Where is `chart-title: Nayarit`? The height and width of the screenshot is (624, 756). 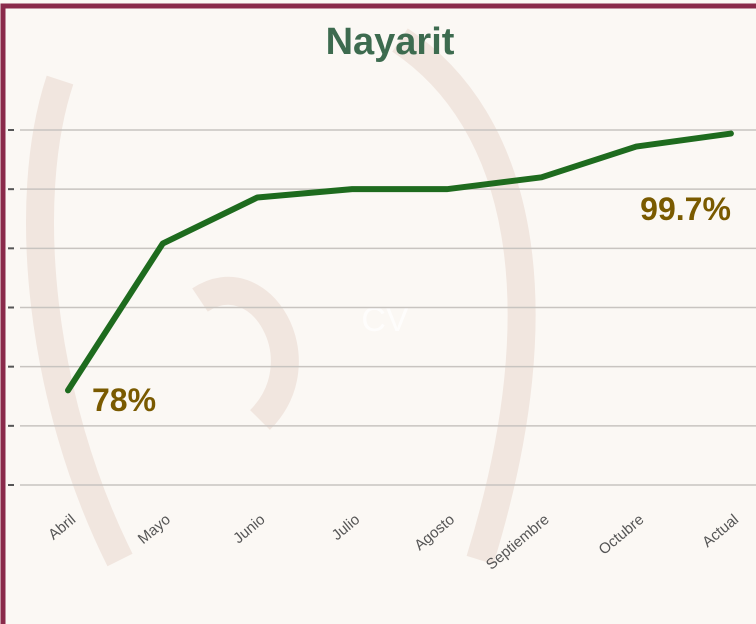 chart-title: Nayarit is located at coordinates (390, 42).